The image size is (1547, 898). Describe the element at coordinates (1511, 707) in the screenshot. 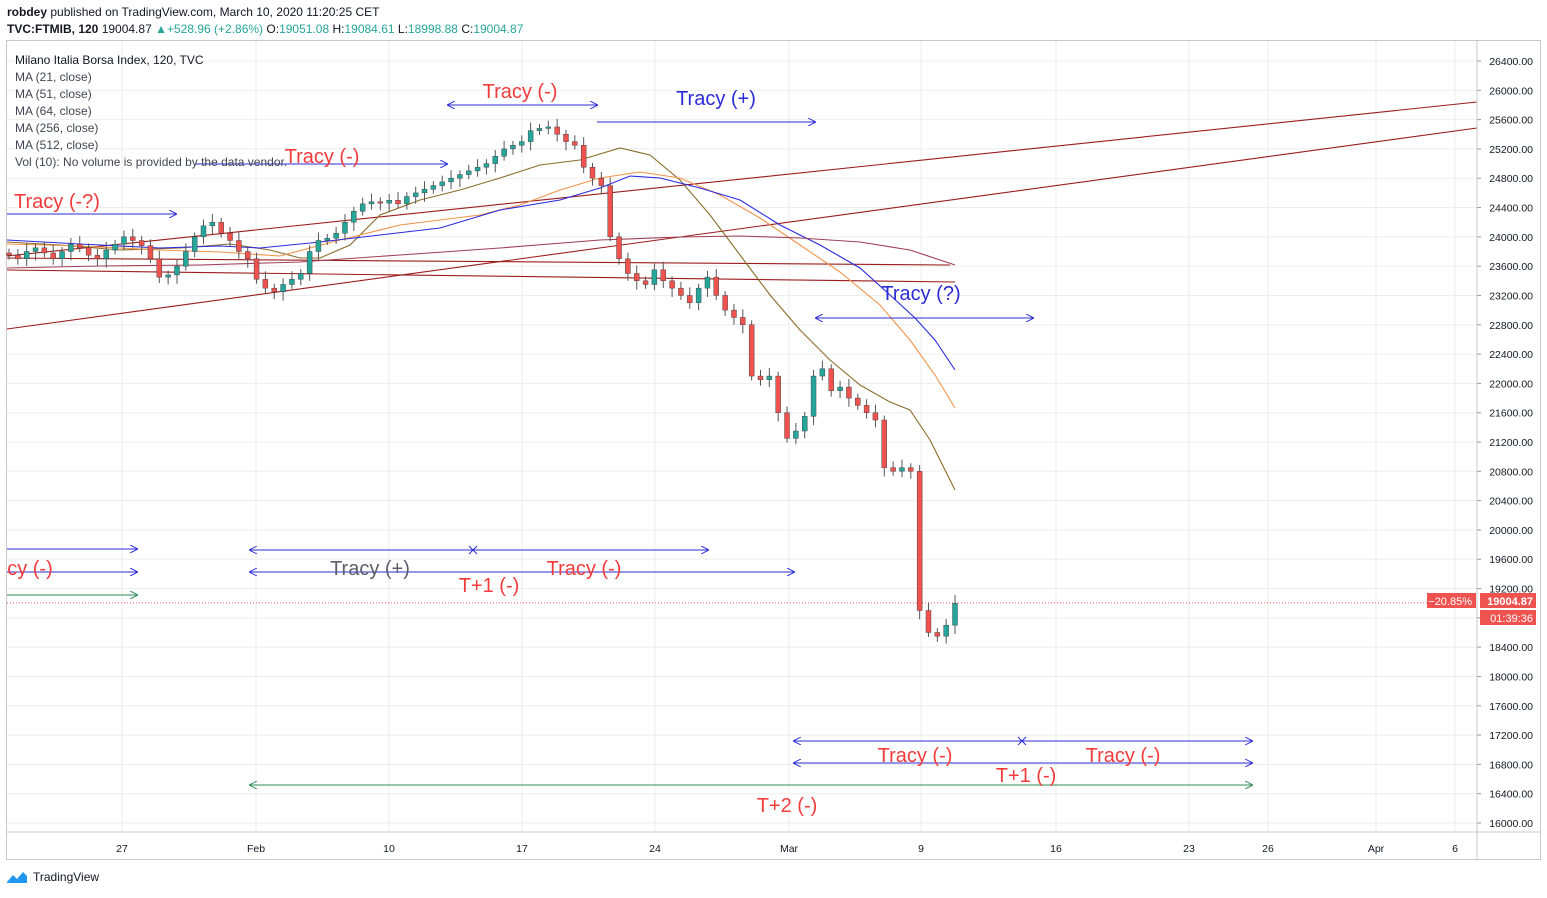

I see `y-tick-label: 17600.00` at that location.